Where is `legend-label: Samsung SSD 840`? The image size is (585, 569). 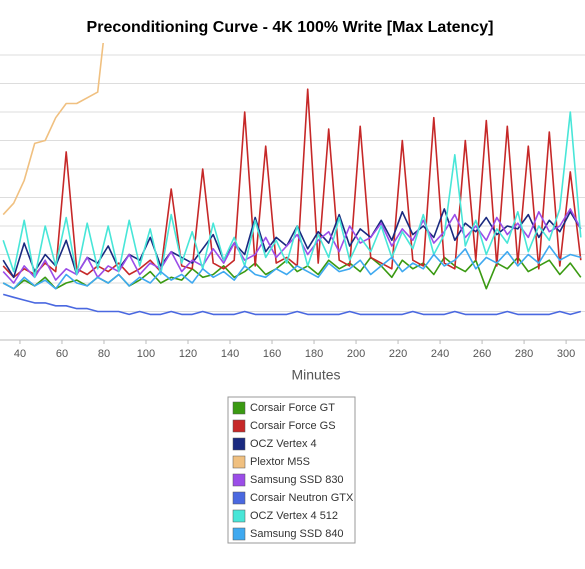
legend-label: Samsung SSD 840 is located at coordinates (297, 534).